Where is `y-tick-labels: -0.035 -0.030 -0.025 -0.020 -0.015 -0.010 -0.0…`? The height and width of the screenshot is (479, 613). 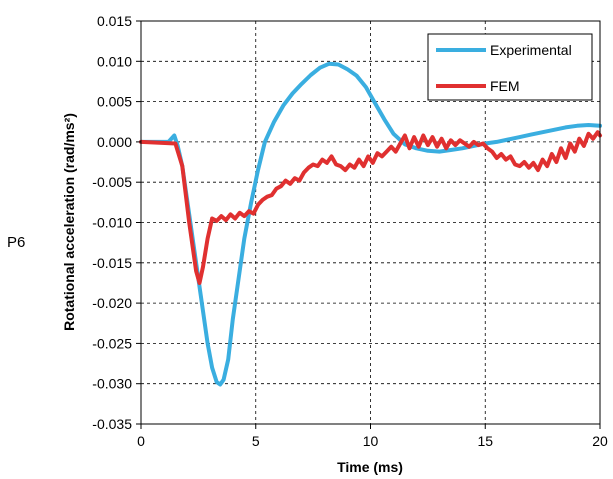 y-tick-labels: -0.035 -0.030 -0.025 -0.020 -0.015 -0.010 -0.0… is located at coordinates (116, 222).